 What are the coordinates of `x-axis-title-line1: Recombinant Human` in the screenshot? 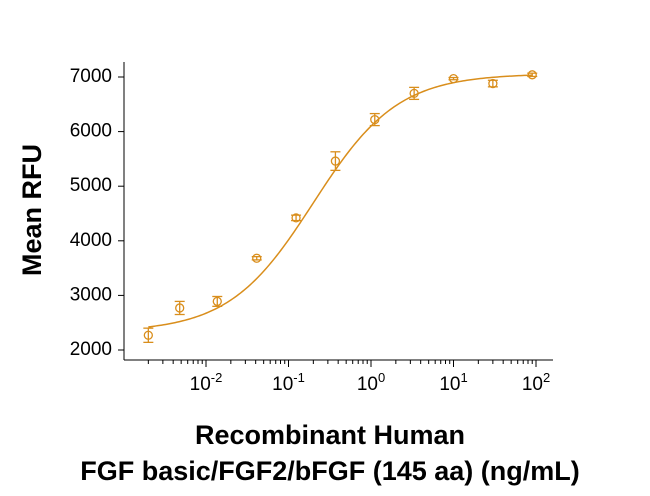 It's located at (330, 435).